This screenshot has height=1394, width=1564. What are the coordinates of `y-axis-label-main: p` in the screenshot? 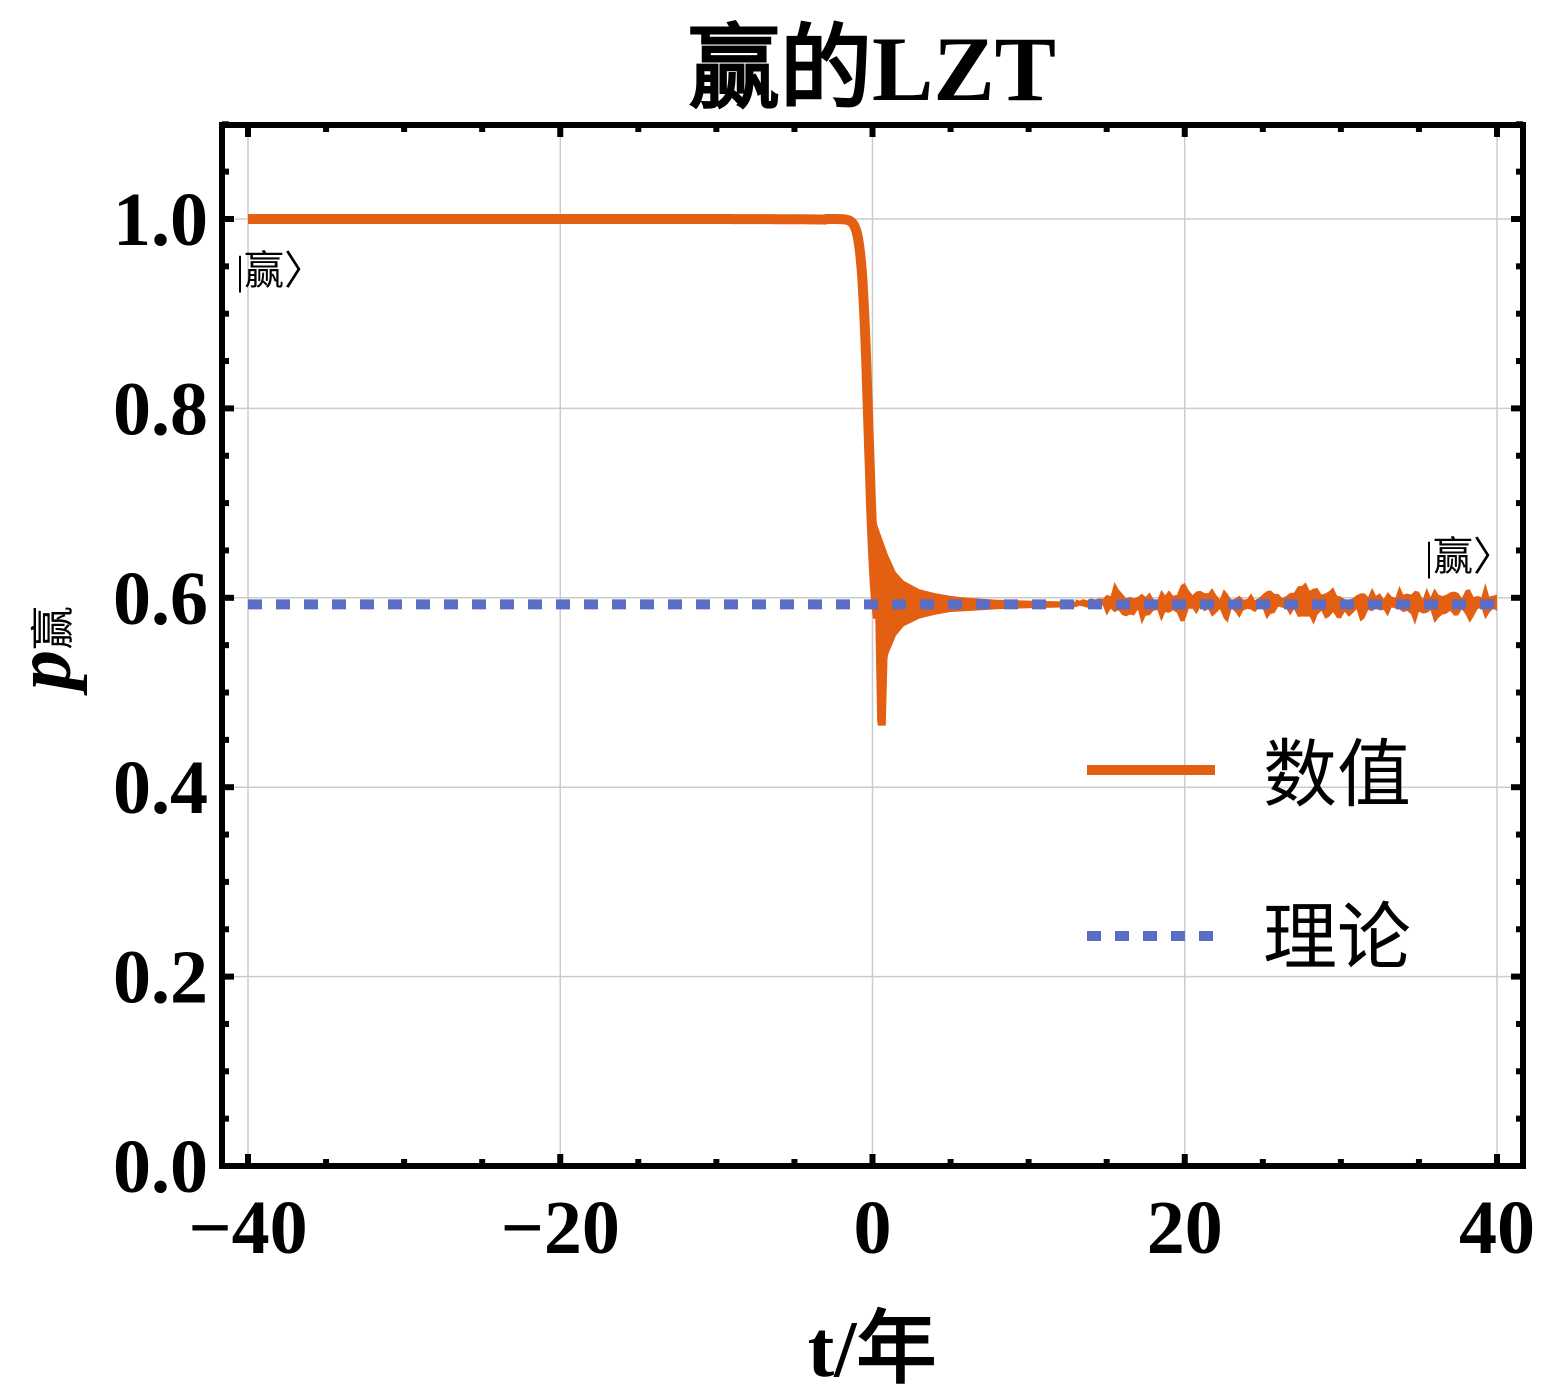 It's located at (44, 673).